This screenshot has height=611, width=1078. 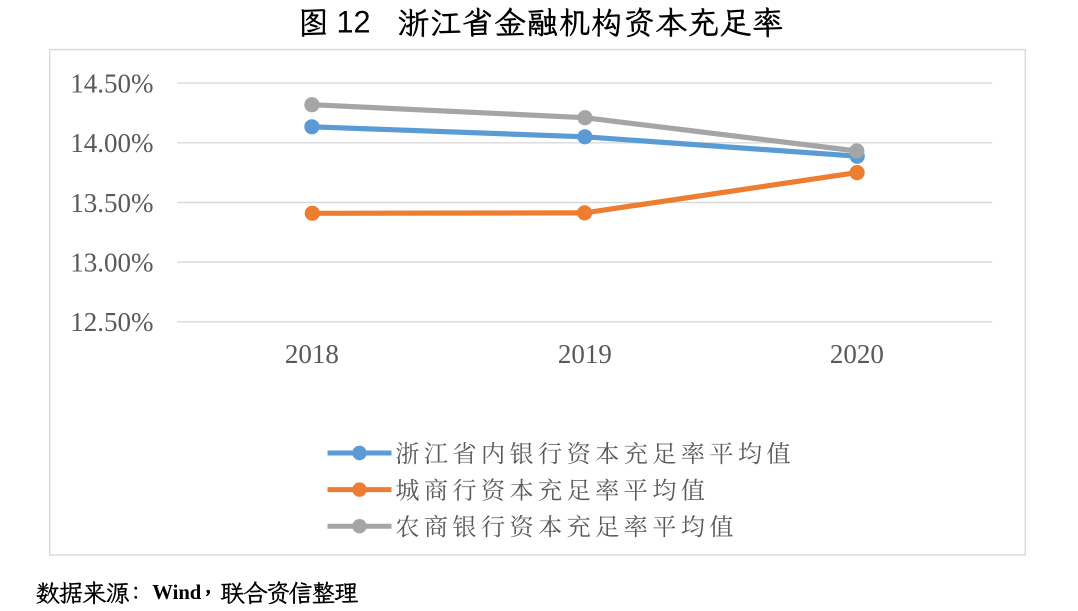 What do you see at coordinates (176, 592) in the screenshot?
I see `svg-text: Wind` at bounding box center [176, 592].